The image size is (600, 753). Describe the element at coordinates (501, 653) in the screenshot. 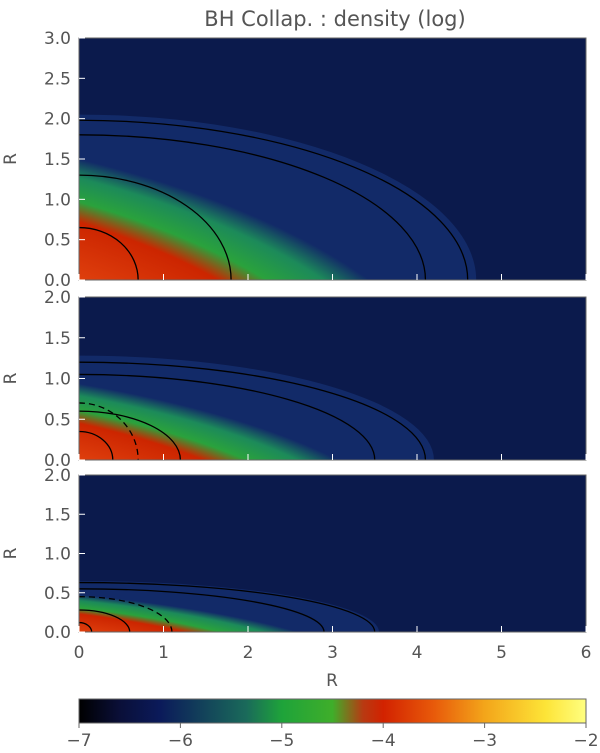

I see `x-tick-label: 5` at that location.